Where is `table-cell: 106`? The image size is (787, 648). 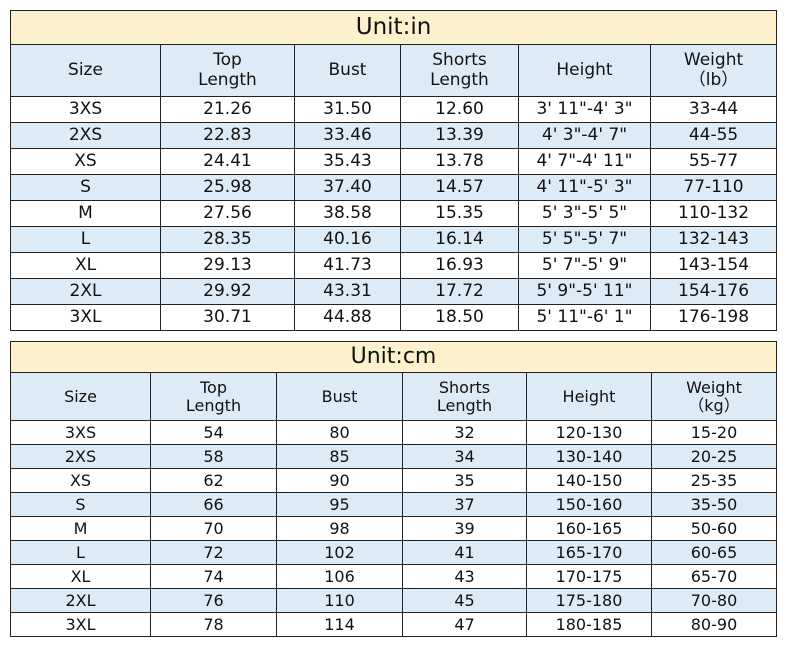 table-cell: 106 is located at coordinates (339, 576).